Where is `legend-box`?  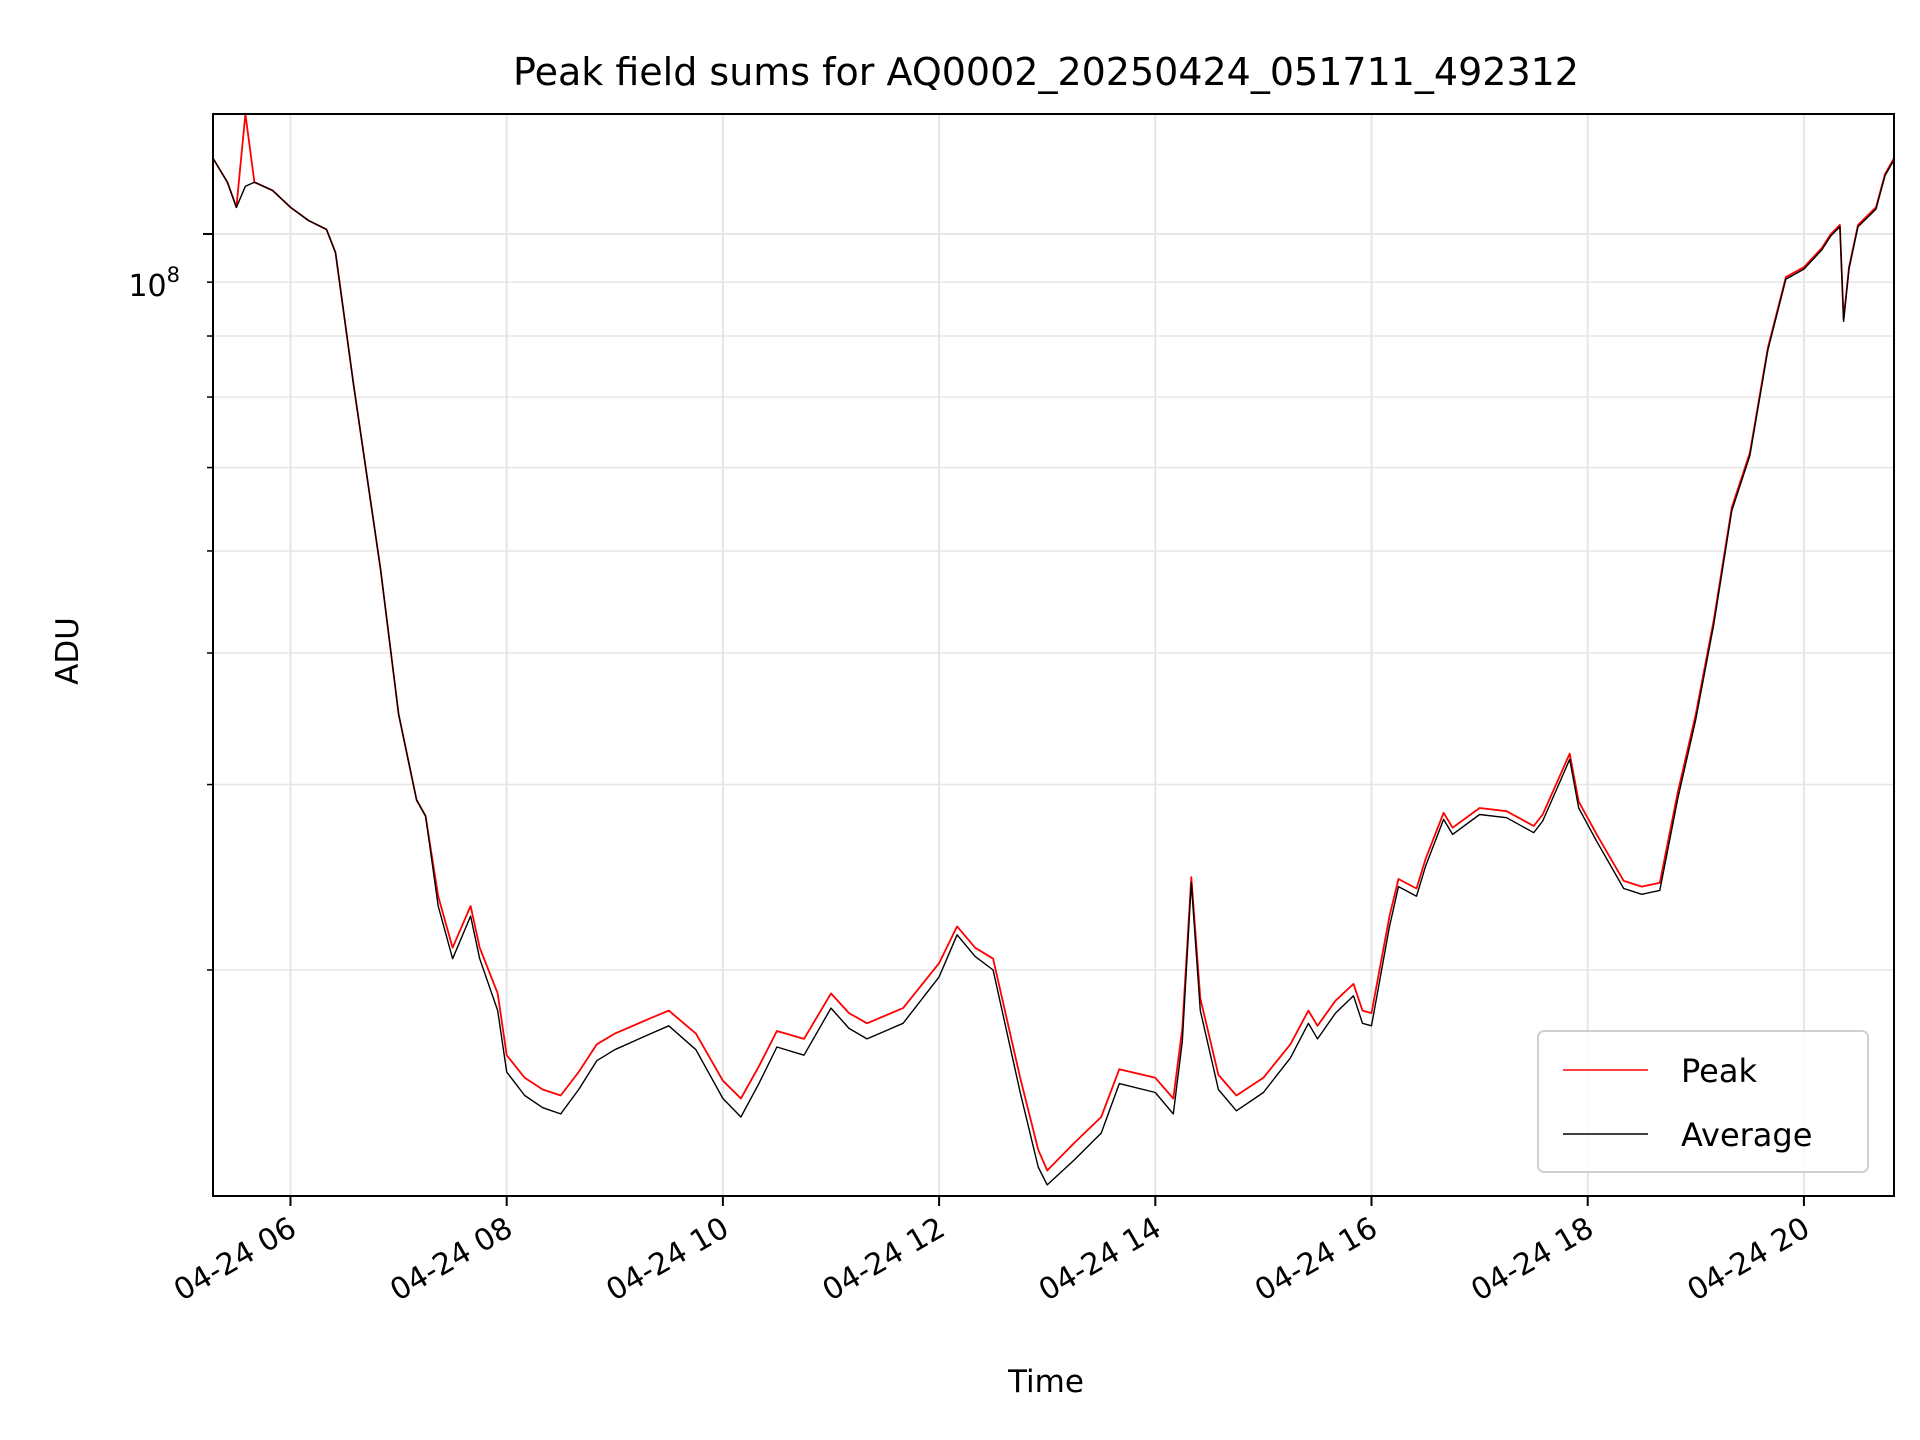
legend-box is located at coordinates (1703, 1101).